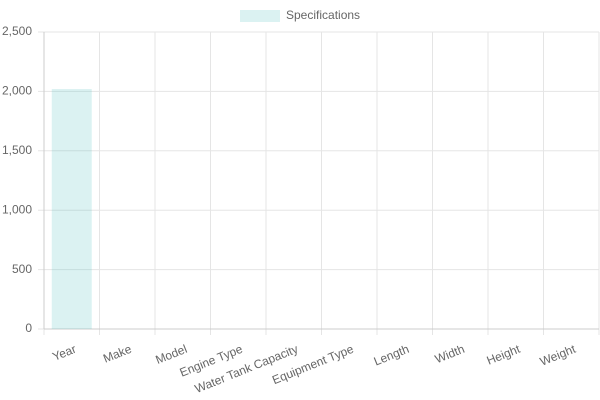 The width and height of the screenshot is (600, 400). What do you see at coordinates (504, 354) in the screenshot?
I see `x-tick-label: Height` at bounding box center [504, 354].